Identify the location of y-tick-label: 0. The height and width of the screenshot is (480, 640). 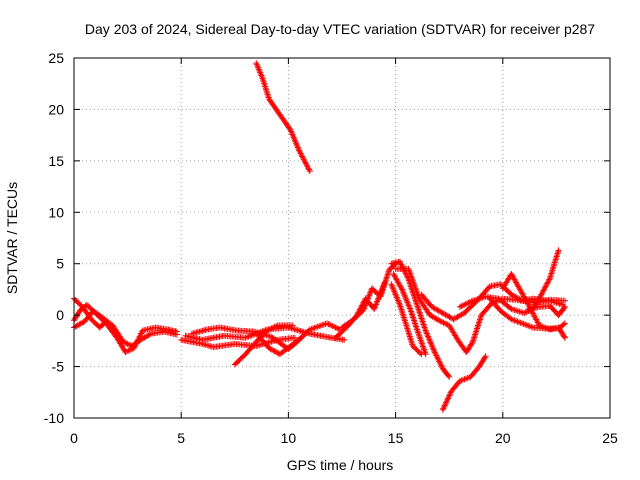
(60, 315).